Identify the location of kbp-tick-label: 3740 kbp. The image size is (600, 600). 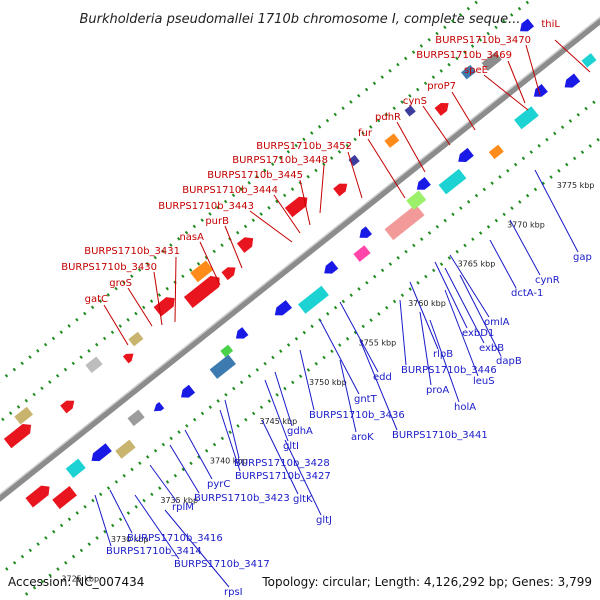
(229, 461).